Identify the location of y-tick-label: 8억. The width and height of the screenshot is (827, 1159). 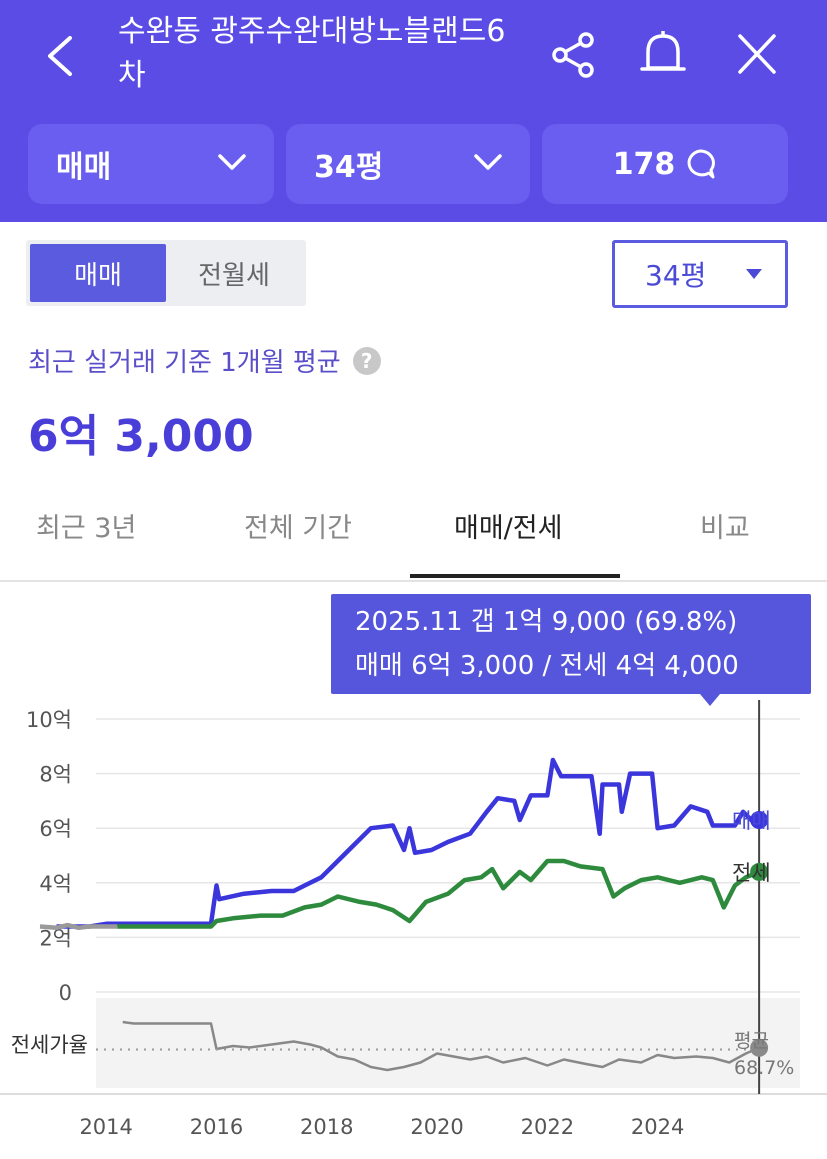
(55, 775).